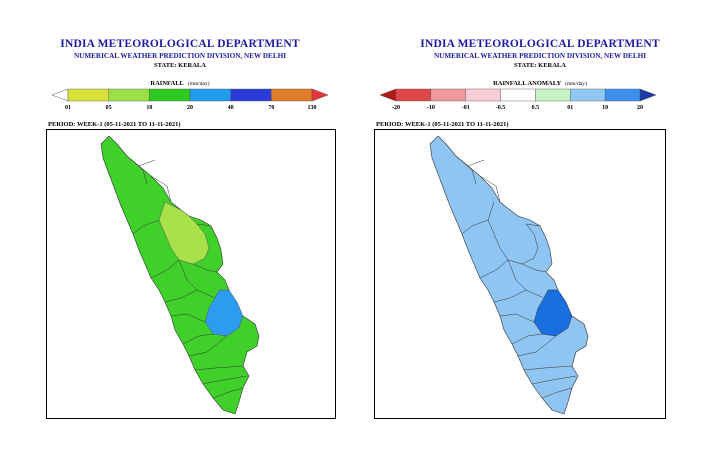 The width and height of the screenshot is (720, 473). Describe the element at coordinates (312, 108) in the screenshot. I see `legend-tick-label: 130` at that location.